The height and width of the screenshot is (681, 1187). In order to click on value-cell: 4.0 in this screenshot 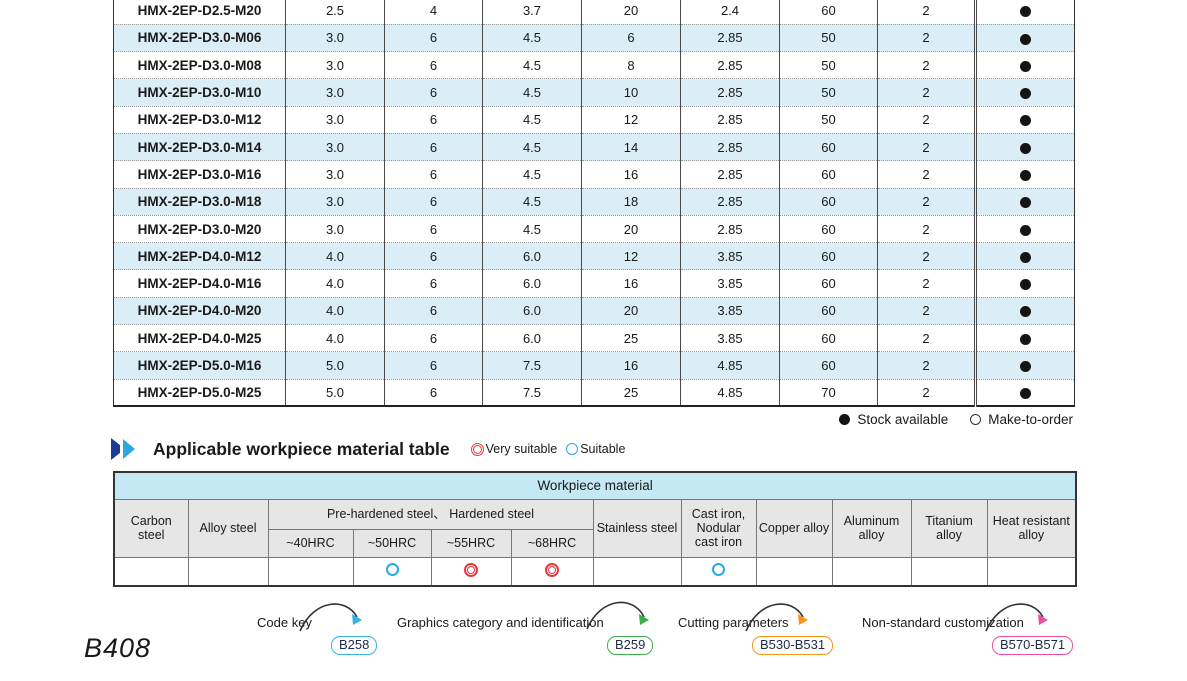, I will do `click(335, 283)`.